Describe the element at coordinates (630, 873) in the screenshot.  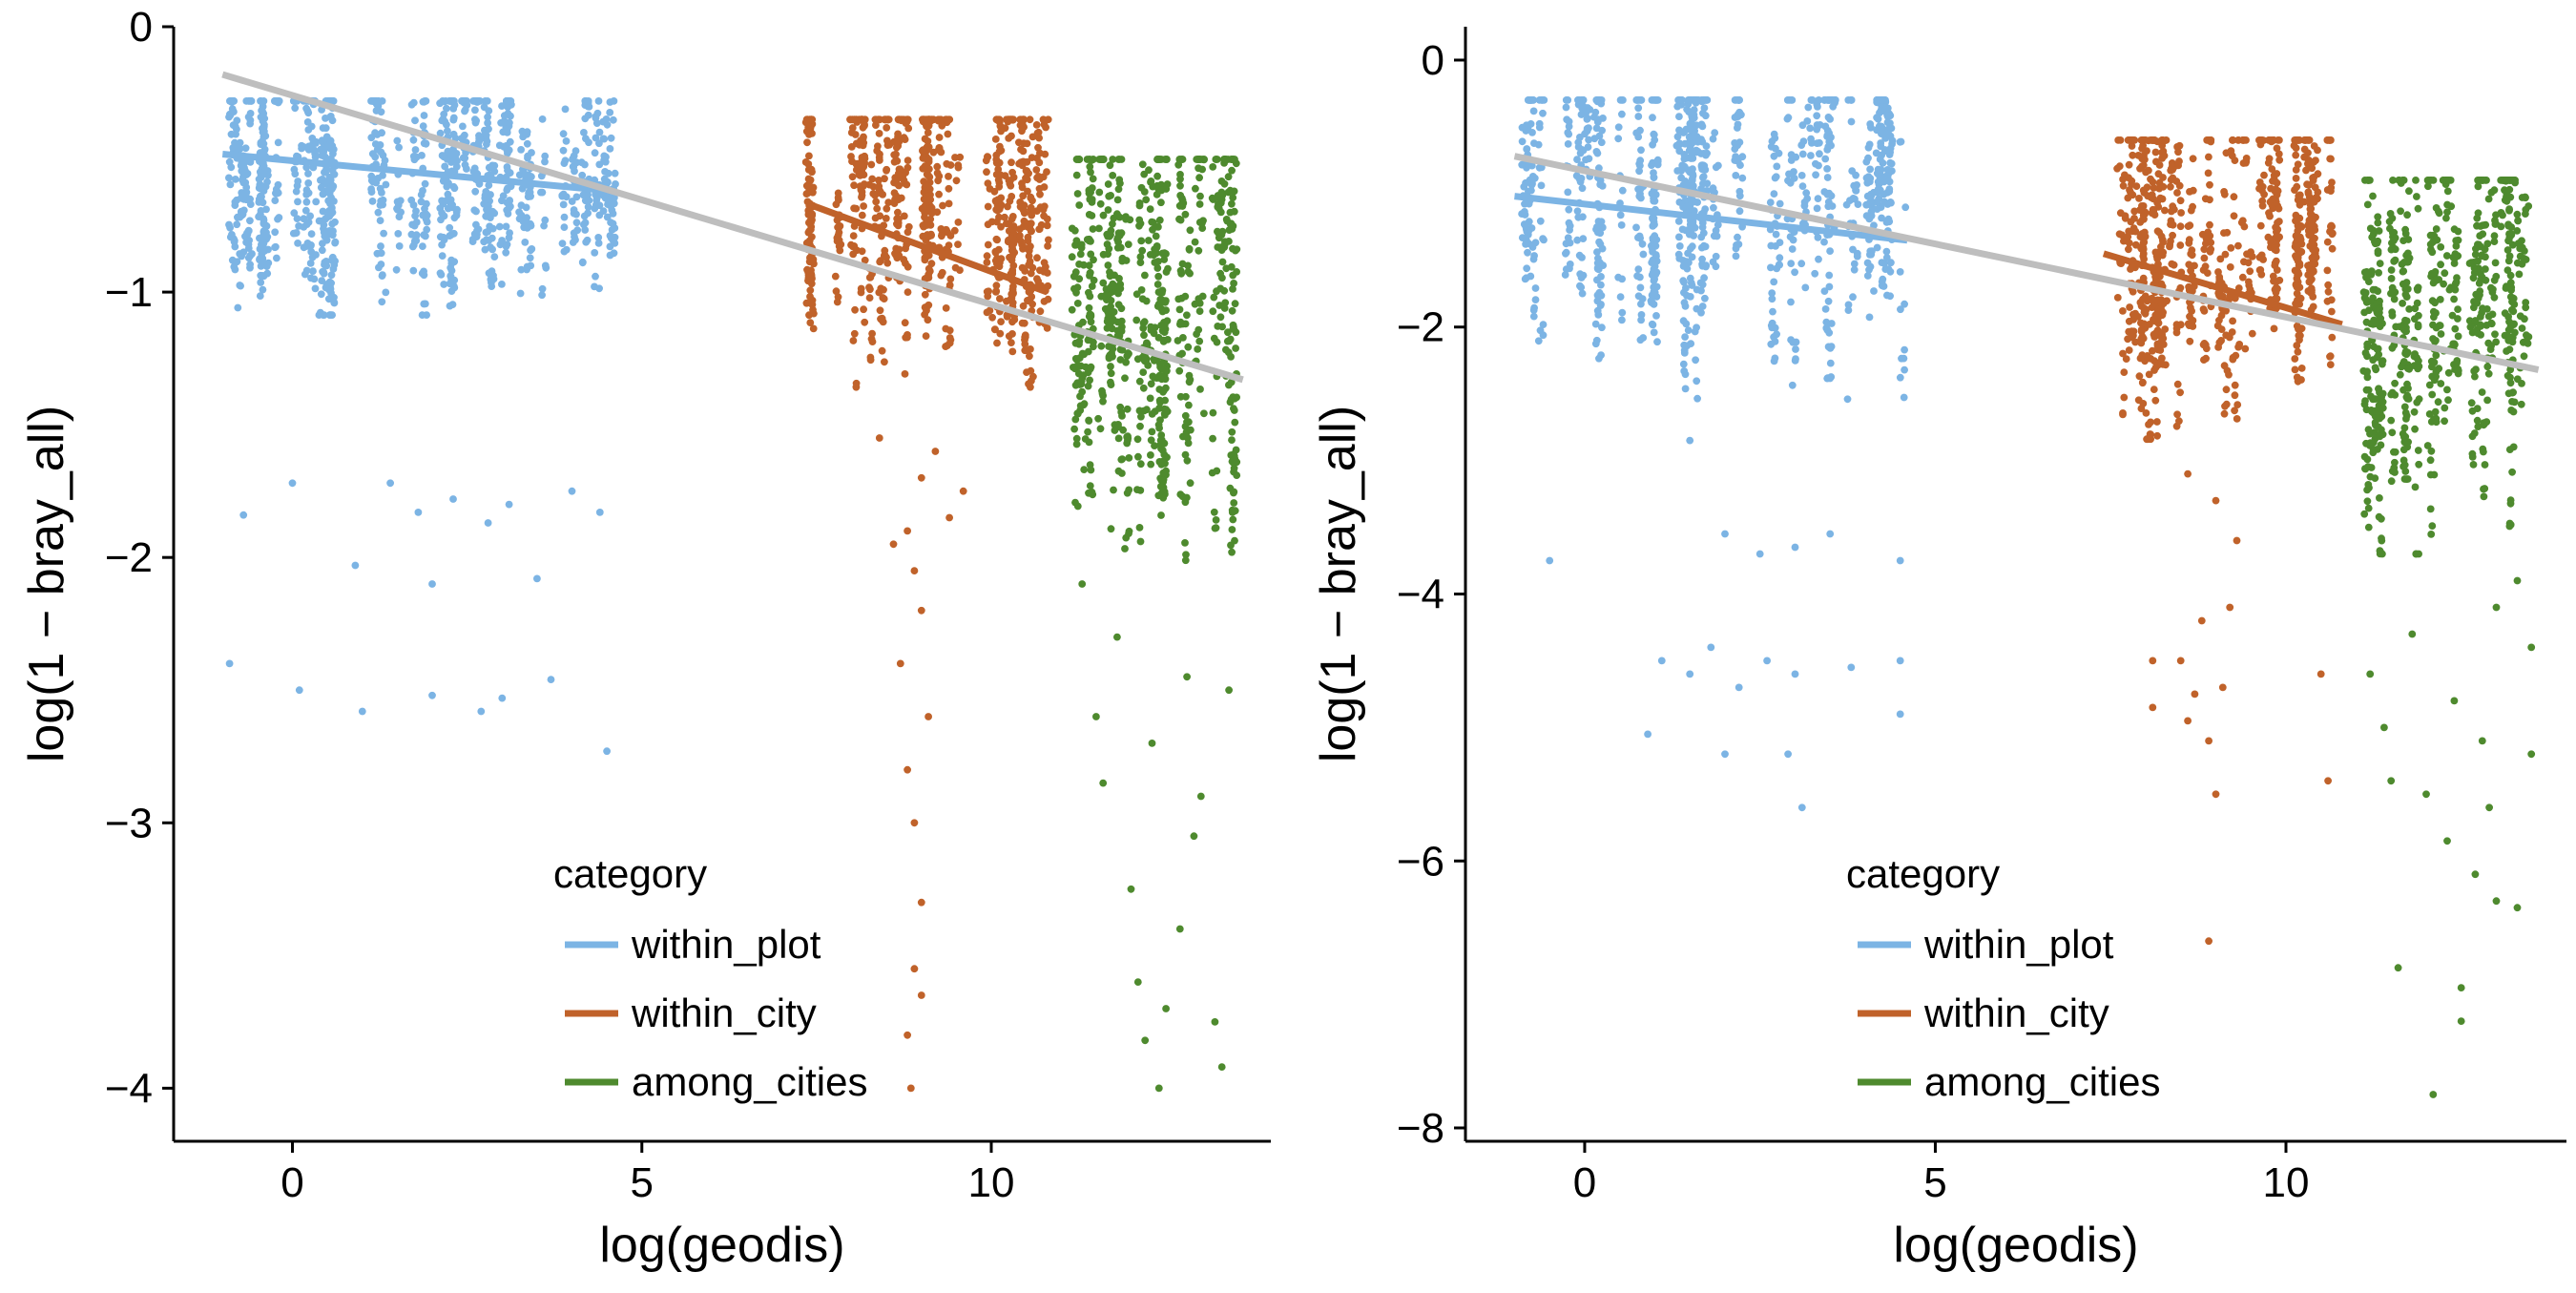
I see `legend-title: category` at that location.